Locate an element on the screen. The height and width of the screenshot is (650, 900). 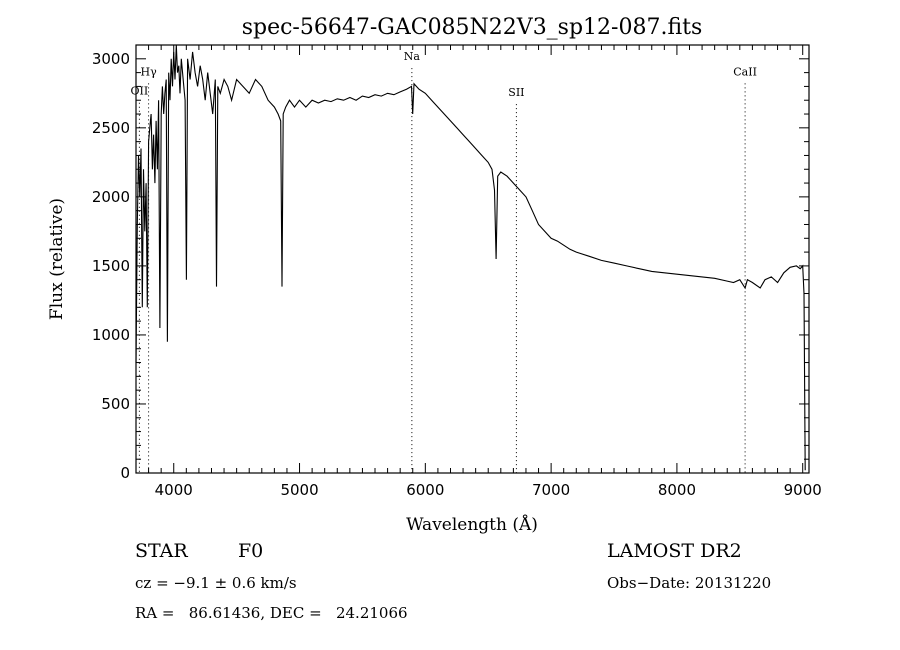
x-tick-label: 5000 is located at coordinates (299, 490).